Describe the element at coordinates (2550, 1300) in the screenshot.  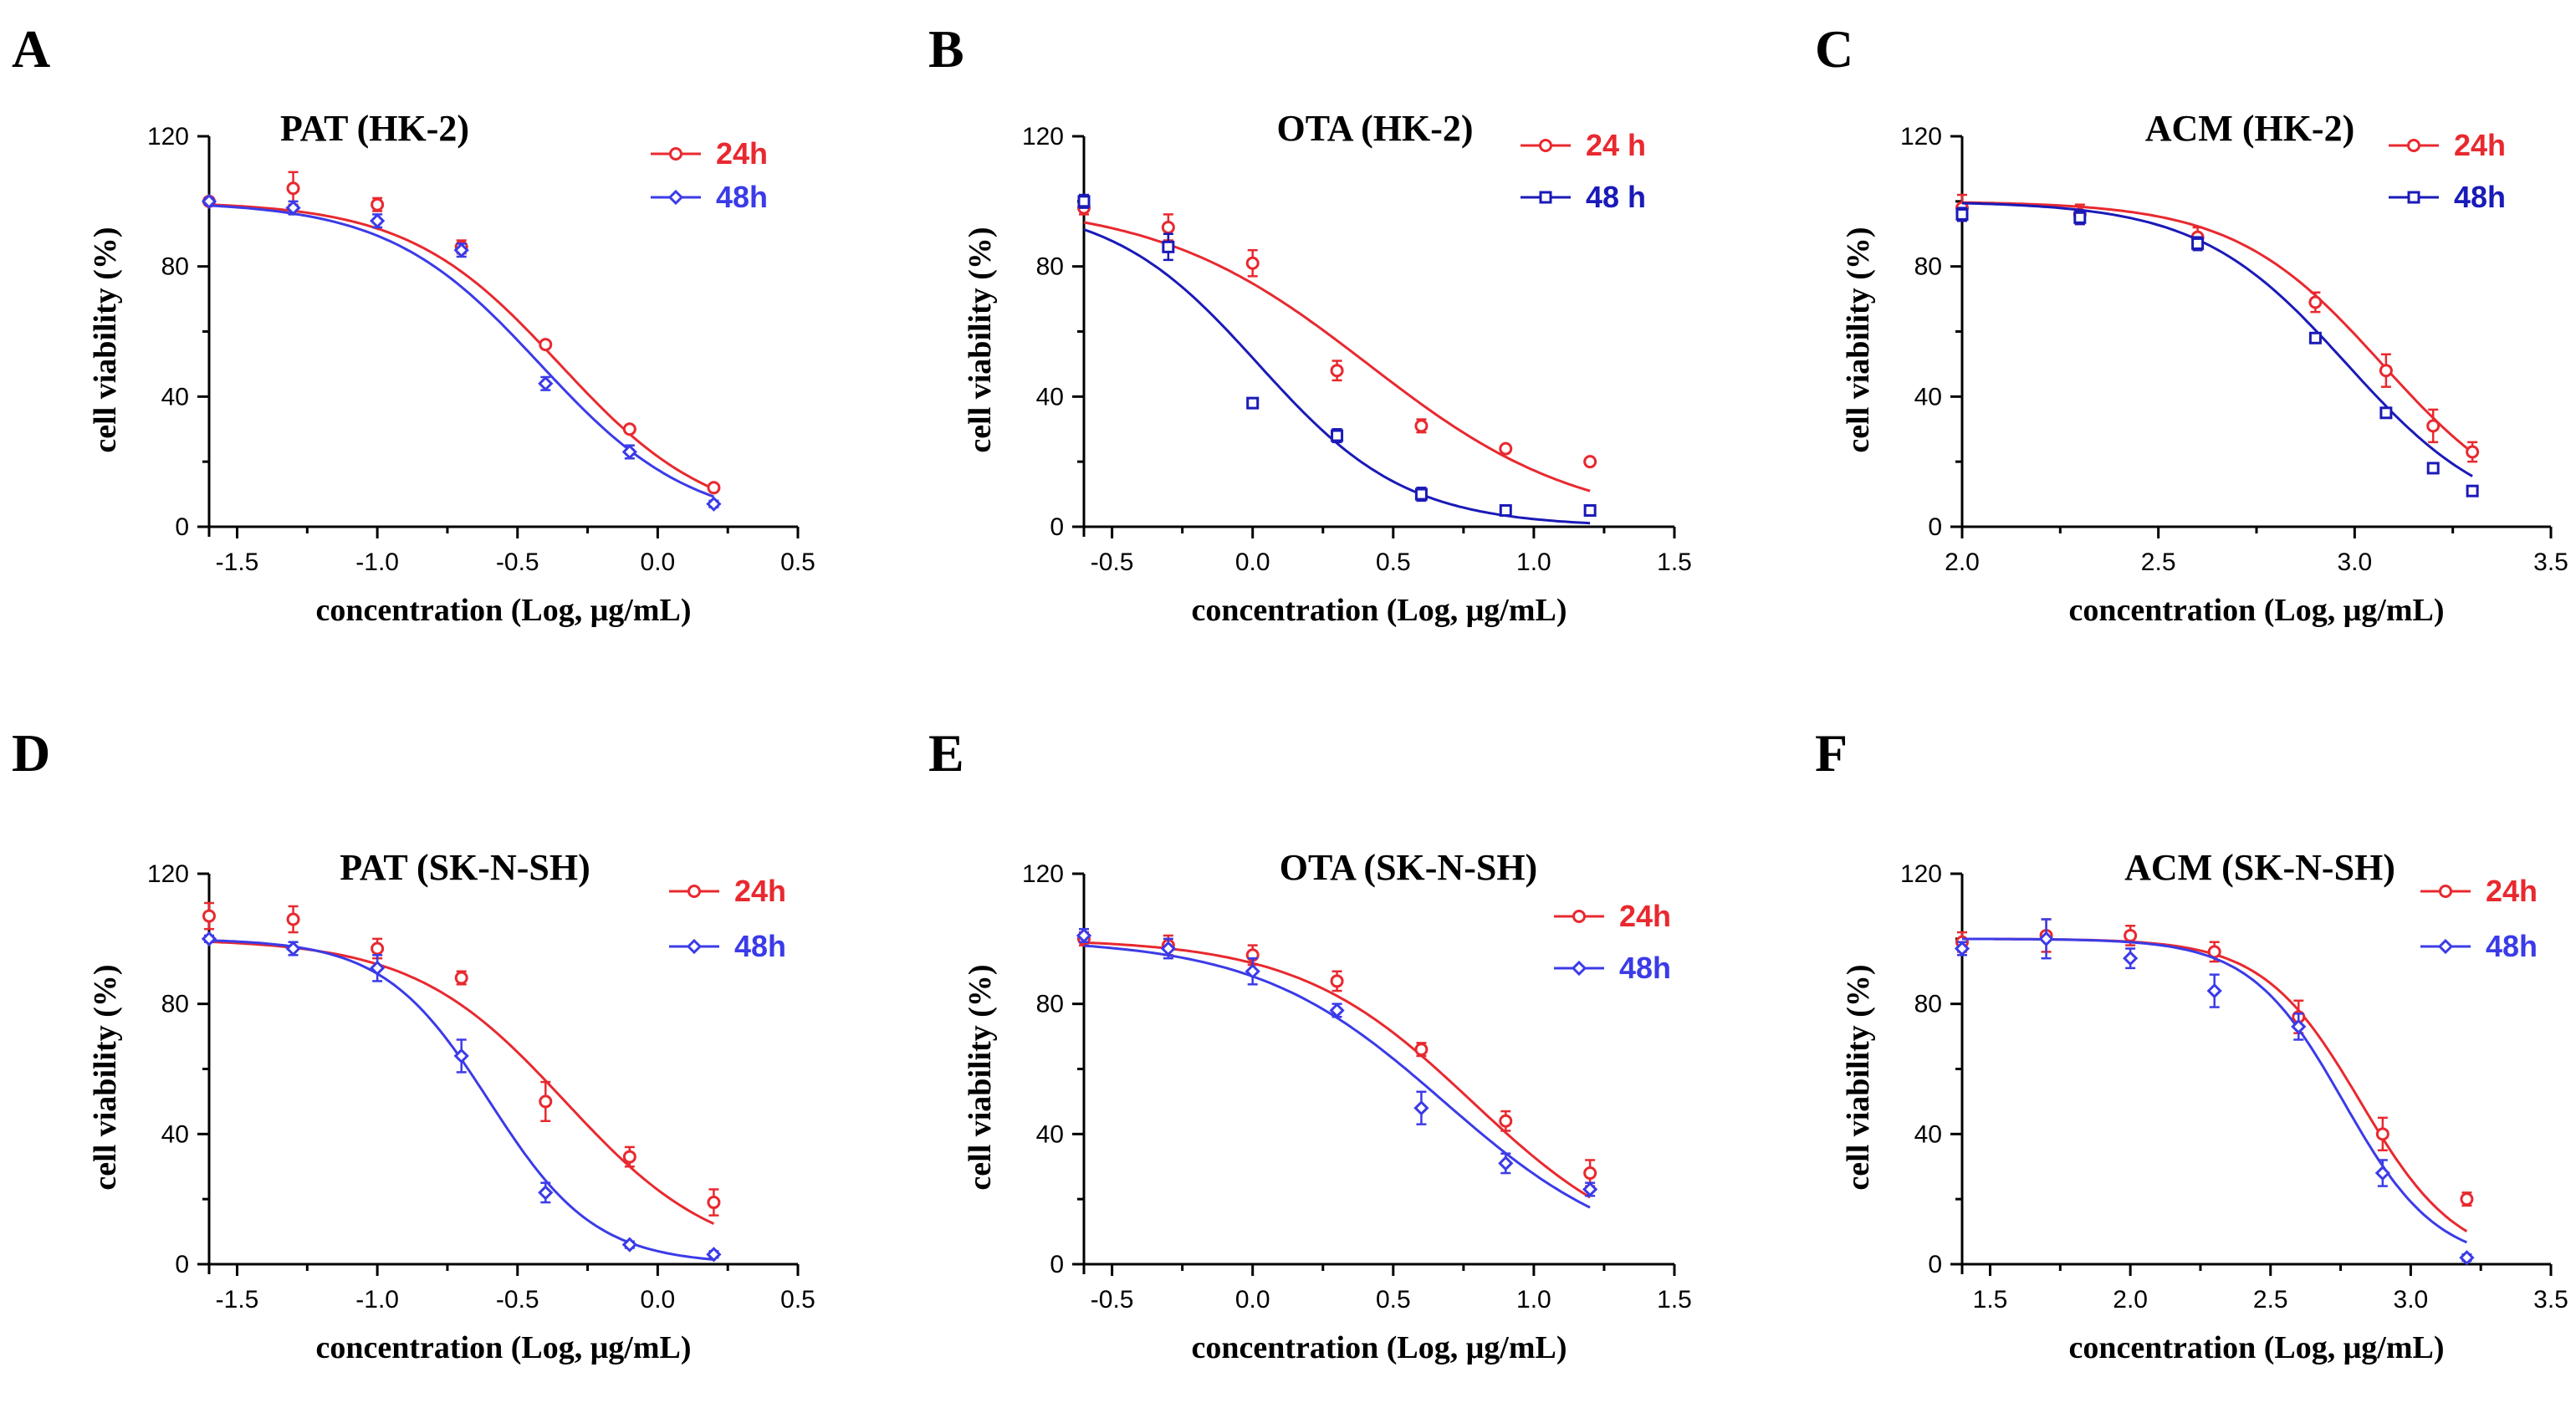
I see `x-tick-label: 3.5` at that location.